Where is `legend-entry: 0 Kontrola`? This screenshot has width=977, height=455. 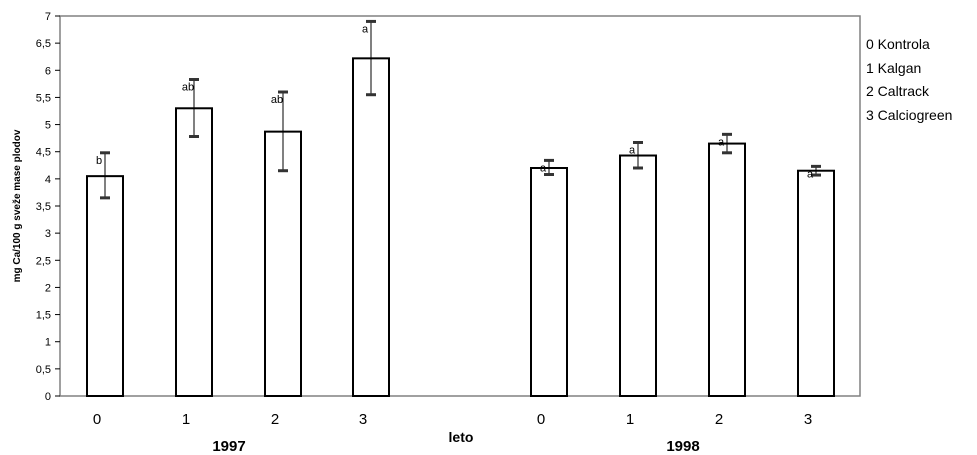
legend-entry: 0 Kontrola is located at coordinates (898, 44).